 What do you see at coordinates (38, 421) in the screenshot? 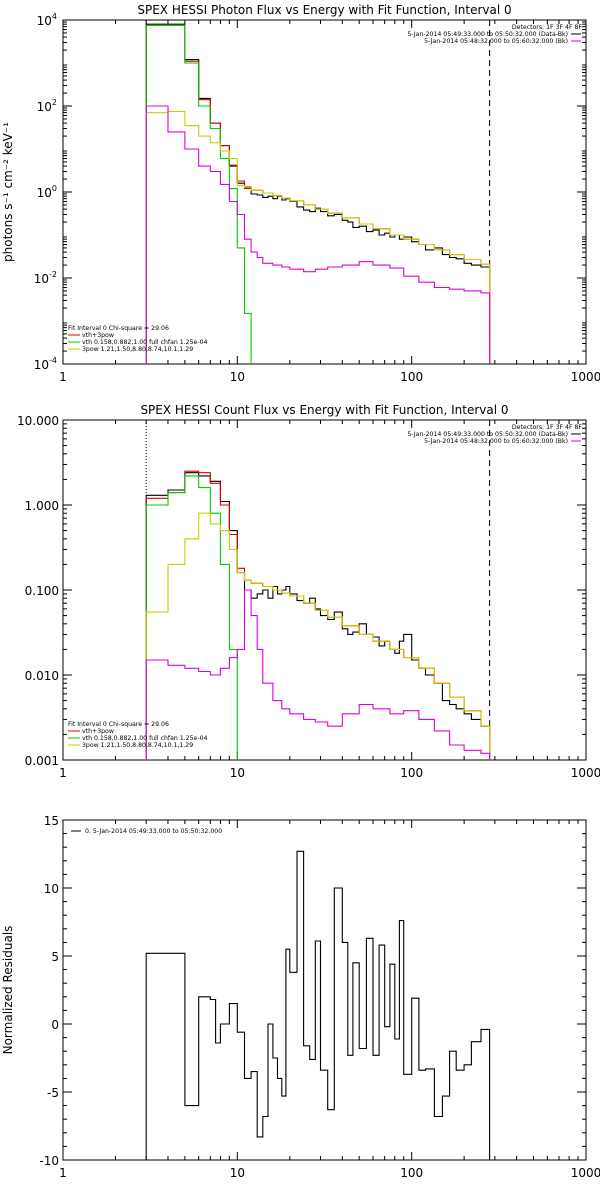
I see `y-tick-label: 10.000` at bounding box center [38, 421].